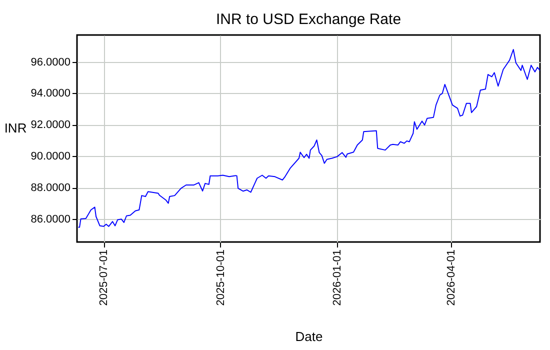  What do you see at coordinates (338, 278) in the screenshot?
I see `x-tick-label: 2026-01-01` at bounding box center [338, 278].